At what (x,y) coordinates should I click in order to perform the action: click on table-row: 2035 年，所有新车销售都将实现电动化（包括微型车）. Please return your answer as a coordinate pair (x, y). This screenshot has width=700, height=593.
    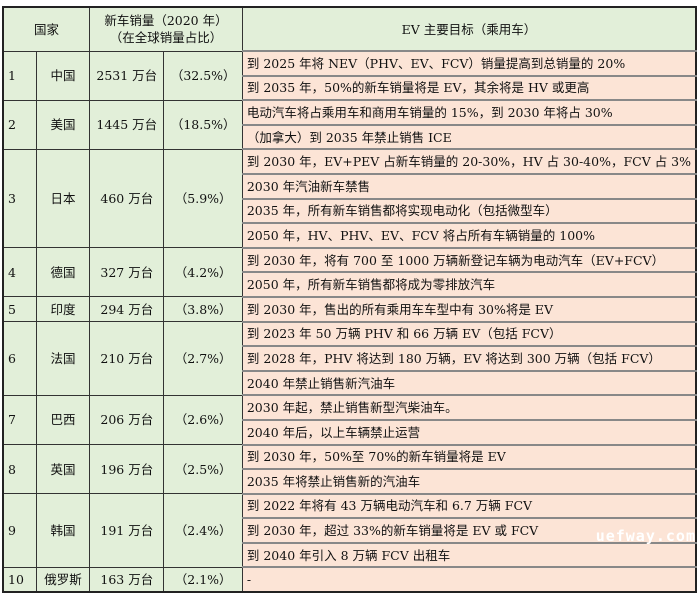
    Looking at the image, I should click on (350, 210).